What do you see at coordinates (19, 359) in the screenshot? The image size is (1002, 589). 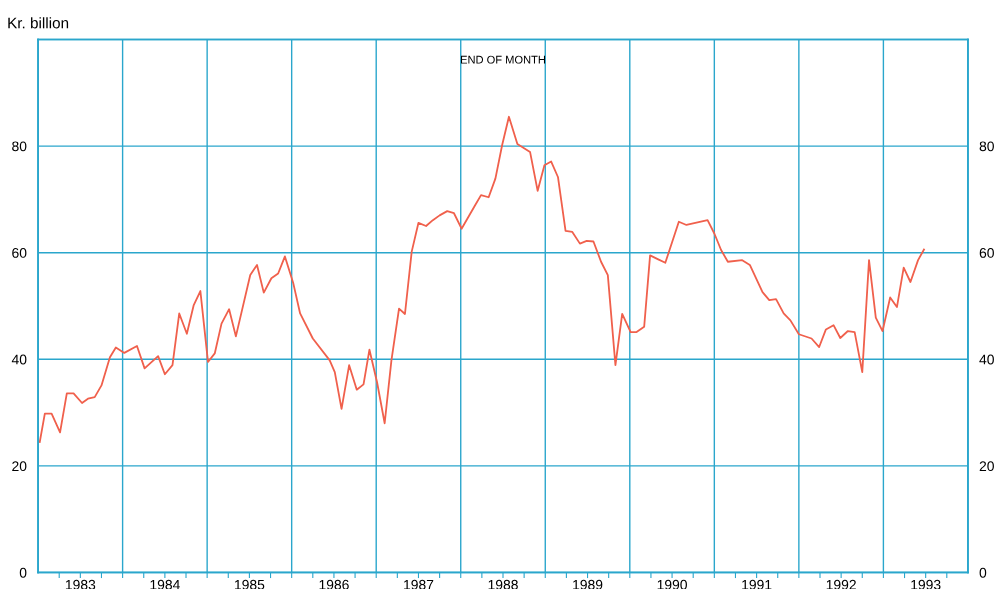 I see `y-tick-label: 40` at bounding box center [19, 359].